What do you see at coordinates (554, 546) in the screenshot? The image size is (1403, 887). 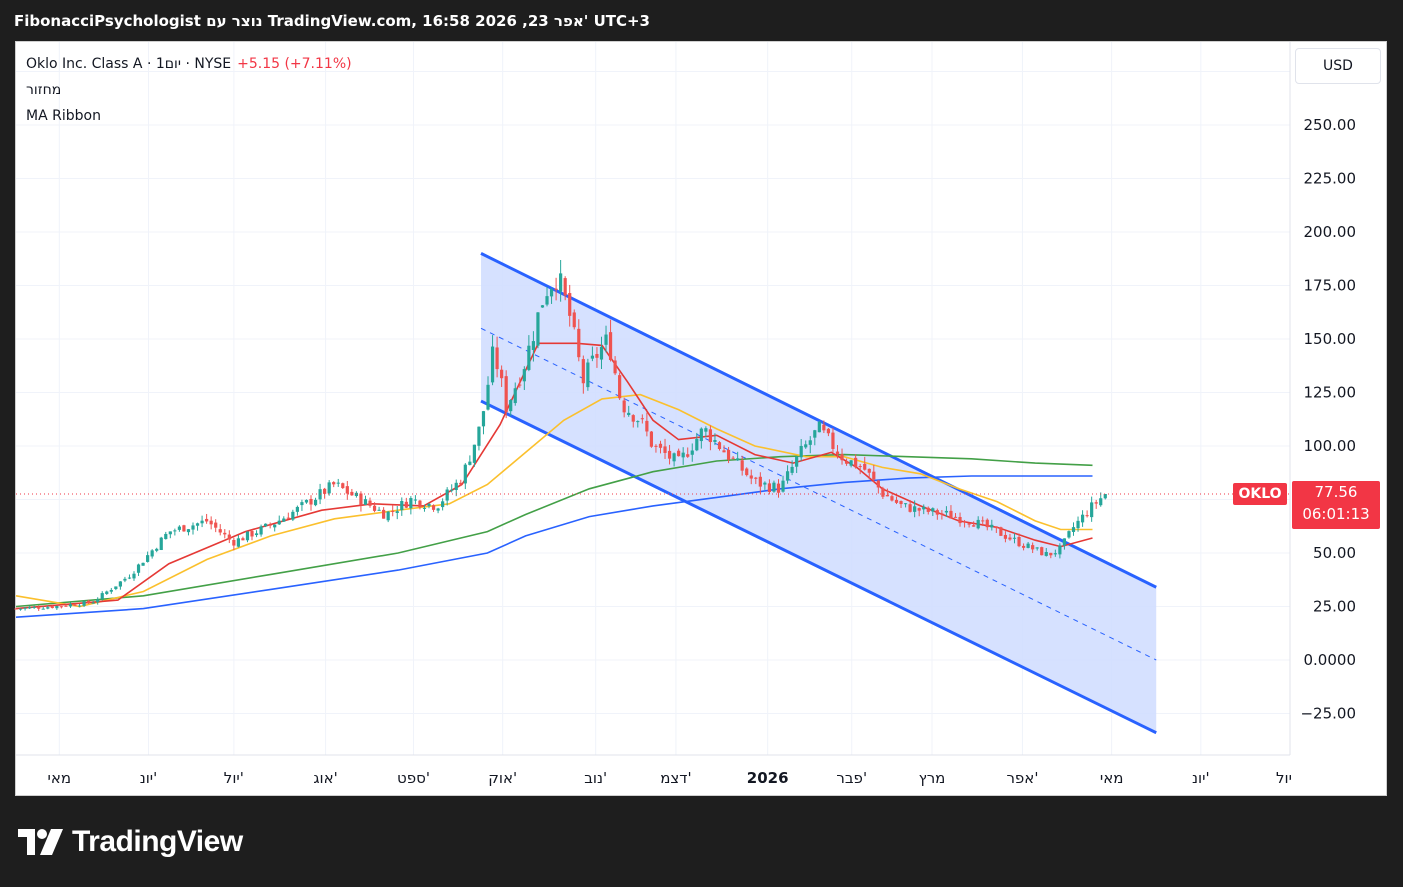 I see `ma-fast-line` at bounding box center [554, 546].